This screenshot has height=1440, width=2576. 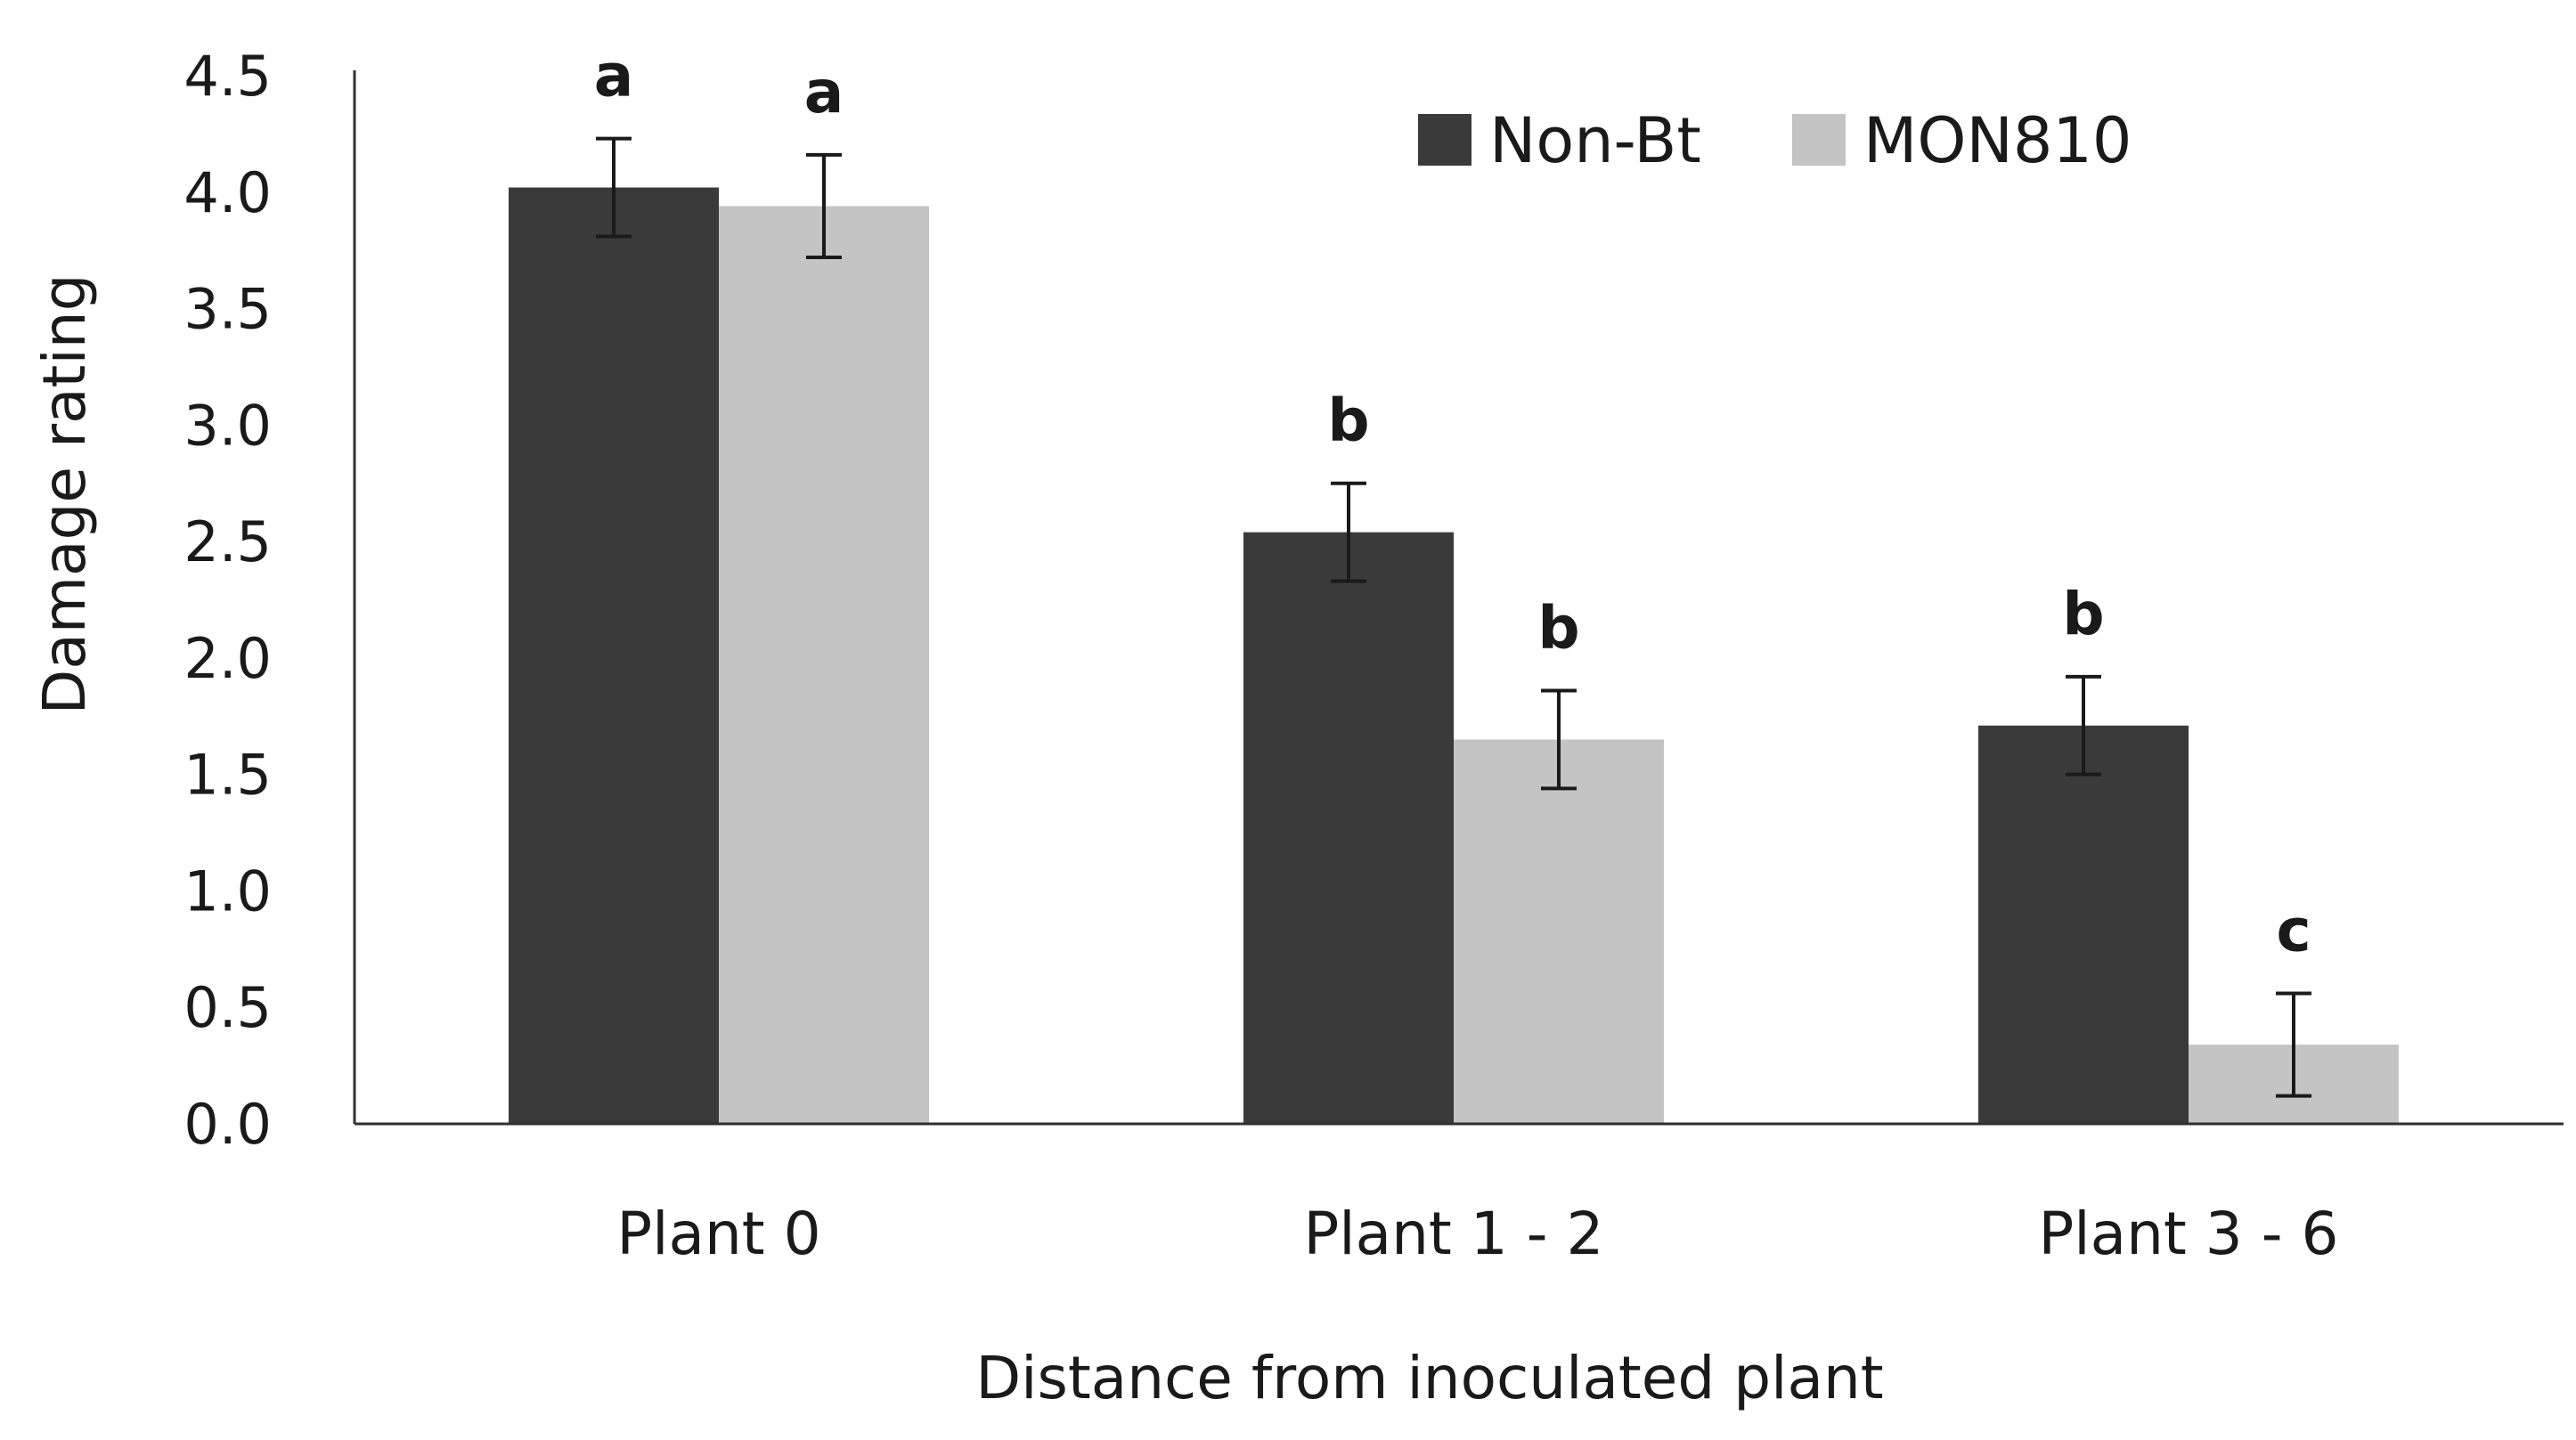 What do you see at coordinates (228, 309) in the screenshot?
I see `y-tick-label: 3.5` at bounding box center [228, 309].